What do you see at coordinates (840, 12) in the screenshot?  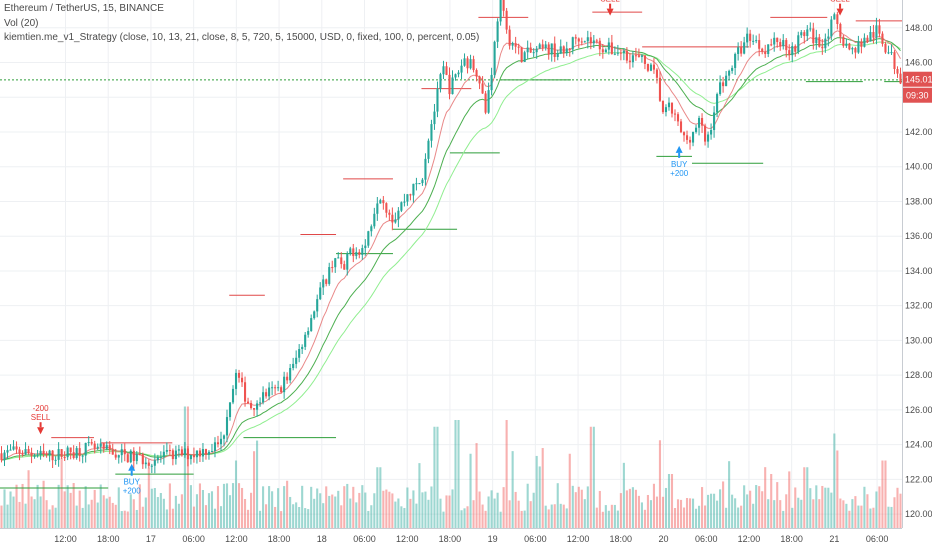 I see `sell-arrow-icon` at bounding box center [840, 12].